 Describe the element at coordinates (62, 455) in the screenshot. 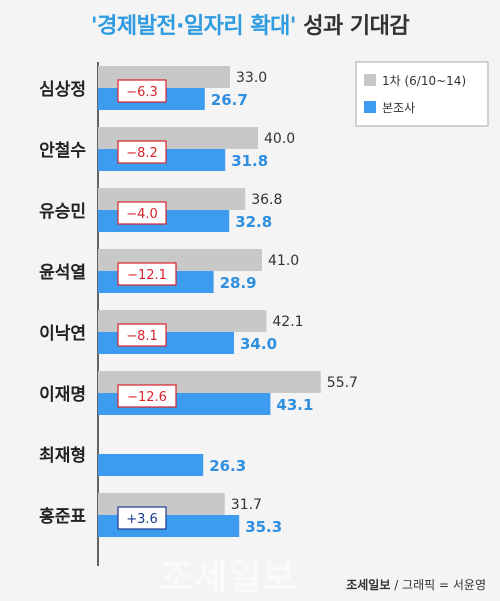

I see `category-label: 최재형` at that location.